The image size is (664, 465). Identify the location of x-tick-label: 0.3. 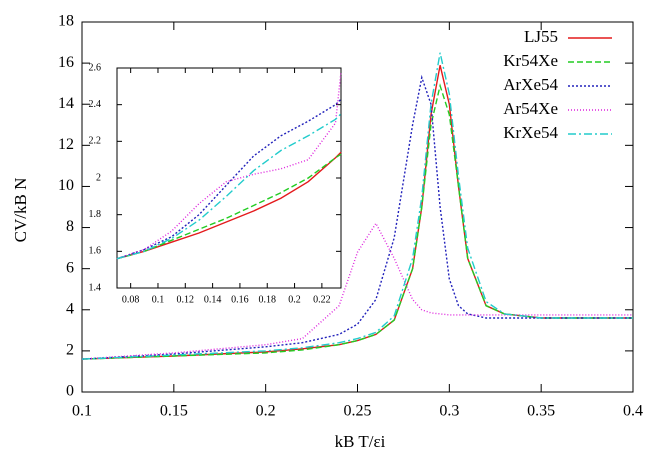
(449, 411).